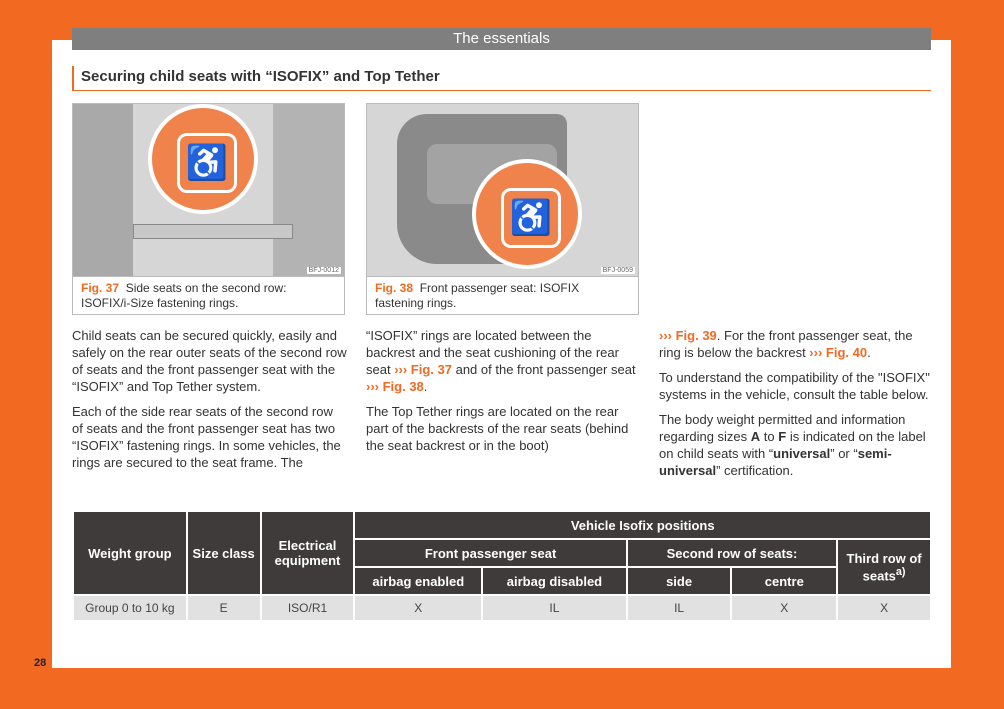  I want to click on rear-seat-image: ♿ BFJ-0012, so click(208, 190).